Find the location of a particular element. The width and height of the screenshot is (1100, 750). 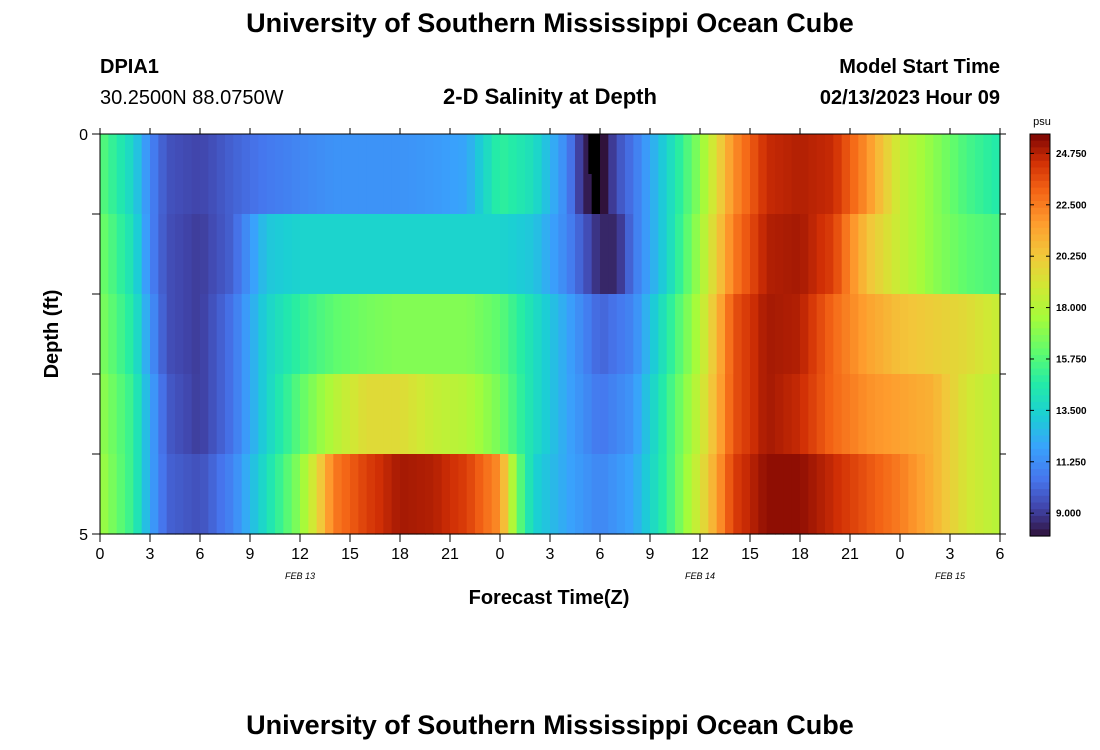

y-tick-label: 5 is located at coordinates (83, 535).